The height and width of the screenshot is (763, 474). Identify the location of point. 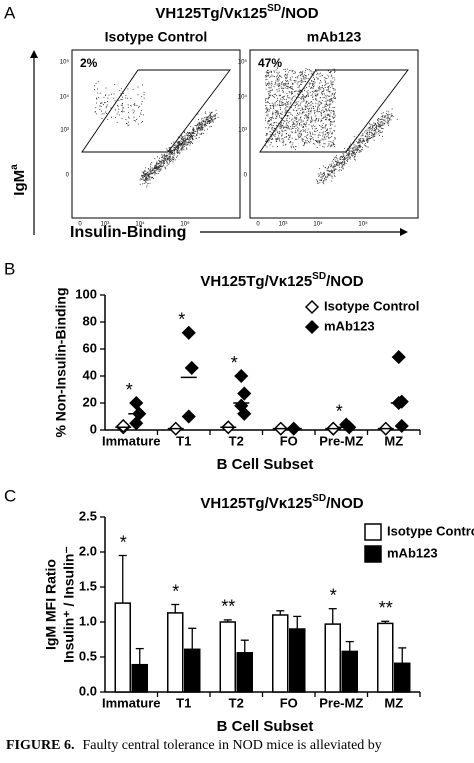
(244, 393).